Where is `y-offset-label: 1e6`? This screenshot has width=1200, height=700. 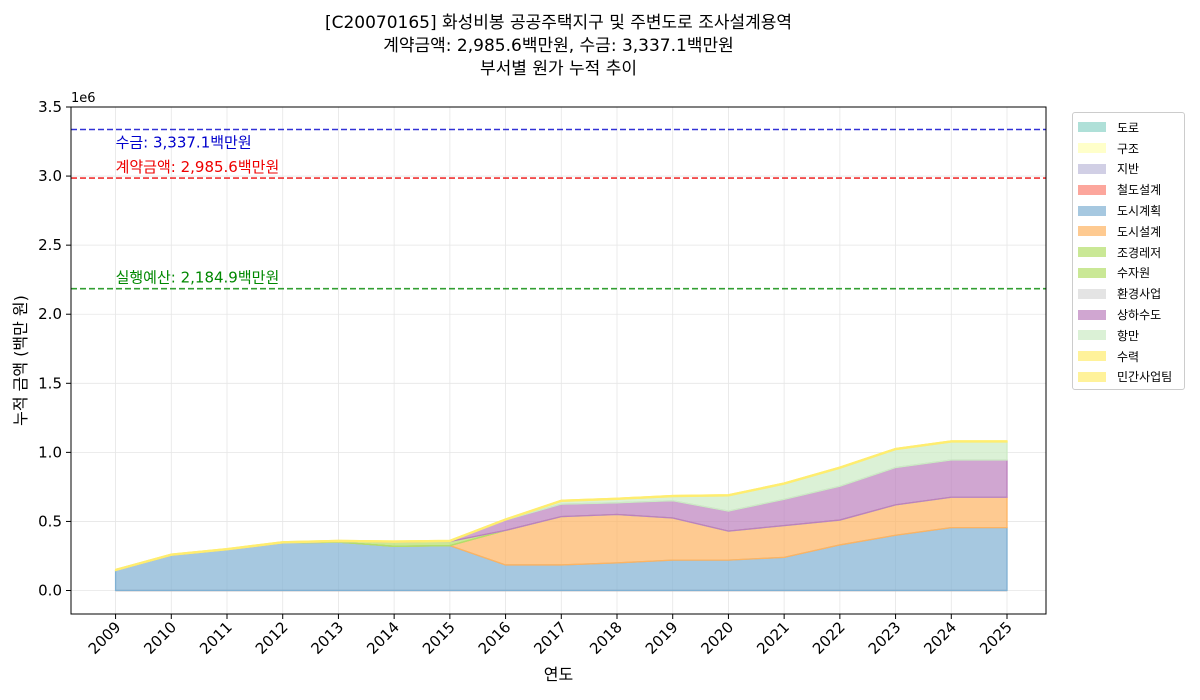
y-offset-label: 1e6 is located at coordinates (83, 98).